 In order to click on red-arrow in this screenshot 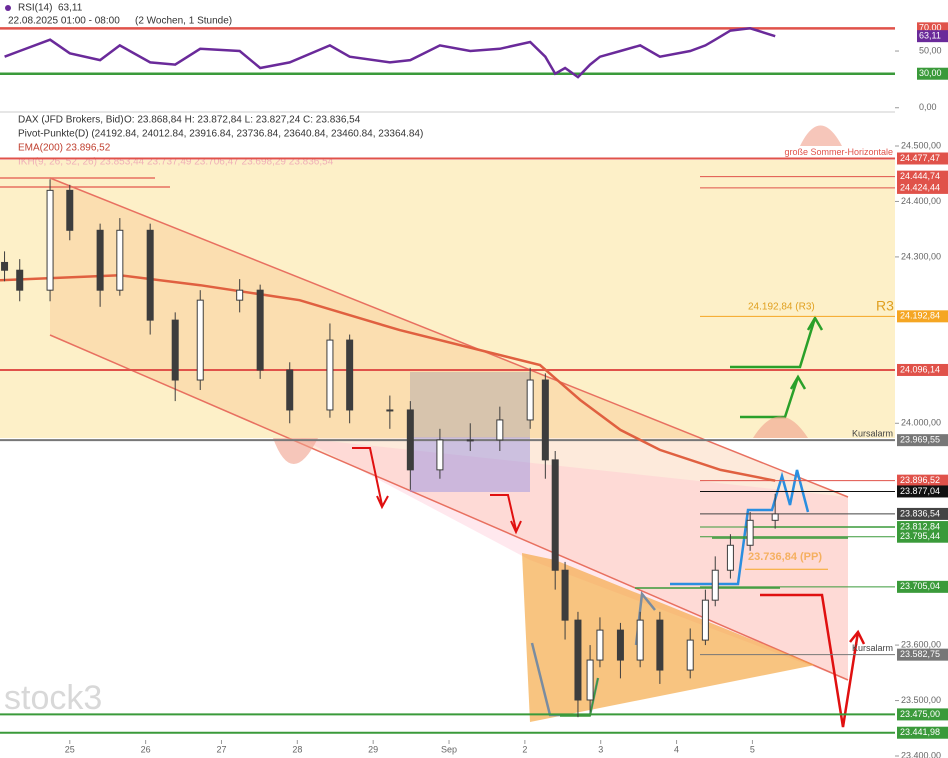, I will do `click(810, 660)`.